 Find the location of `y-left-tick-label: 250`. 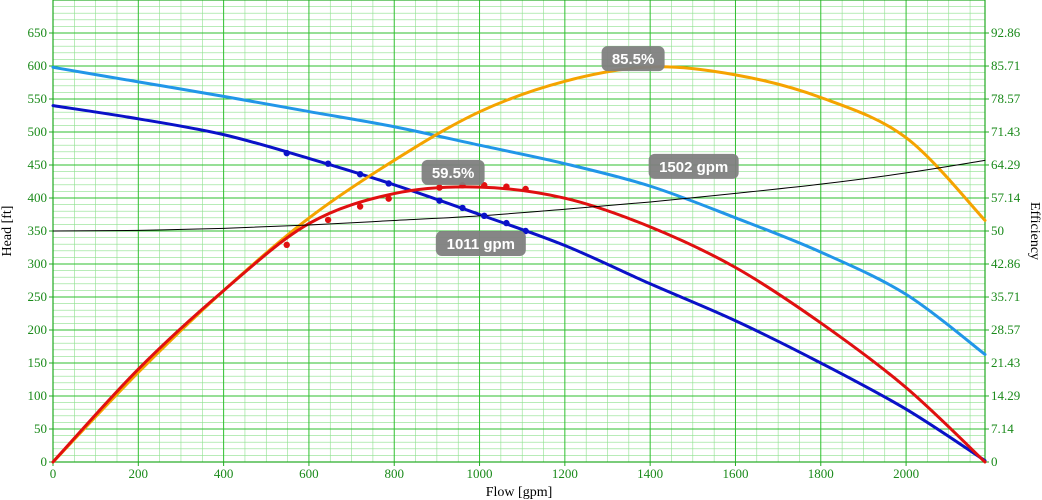

y-left-tick-label: 250 is located at coordinates (38, 296).